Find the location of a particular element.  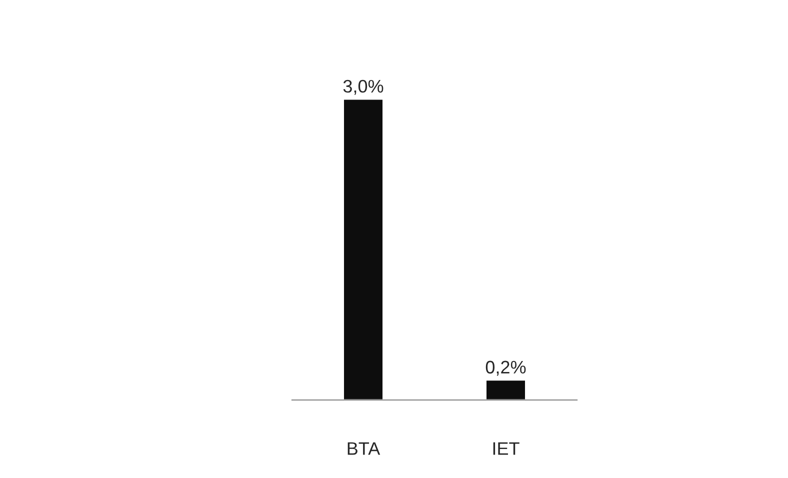

data-label: 3,0% is located at coordinates (363, 87).